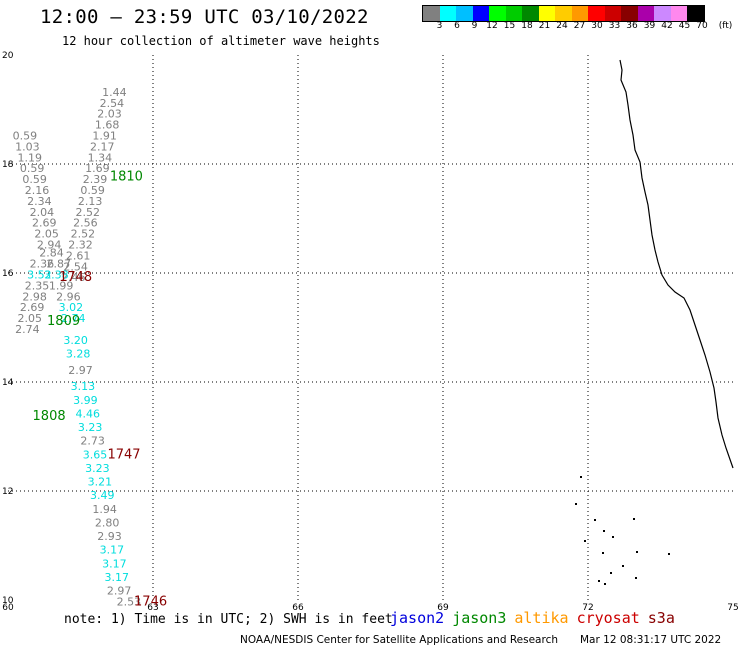 The height and width of the screenshot is (650, 740). I want to click on wave-height-value: 2.80, so click(107, 522).